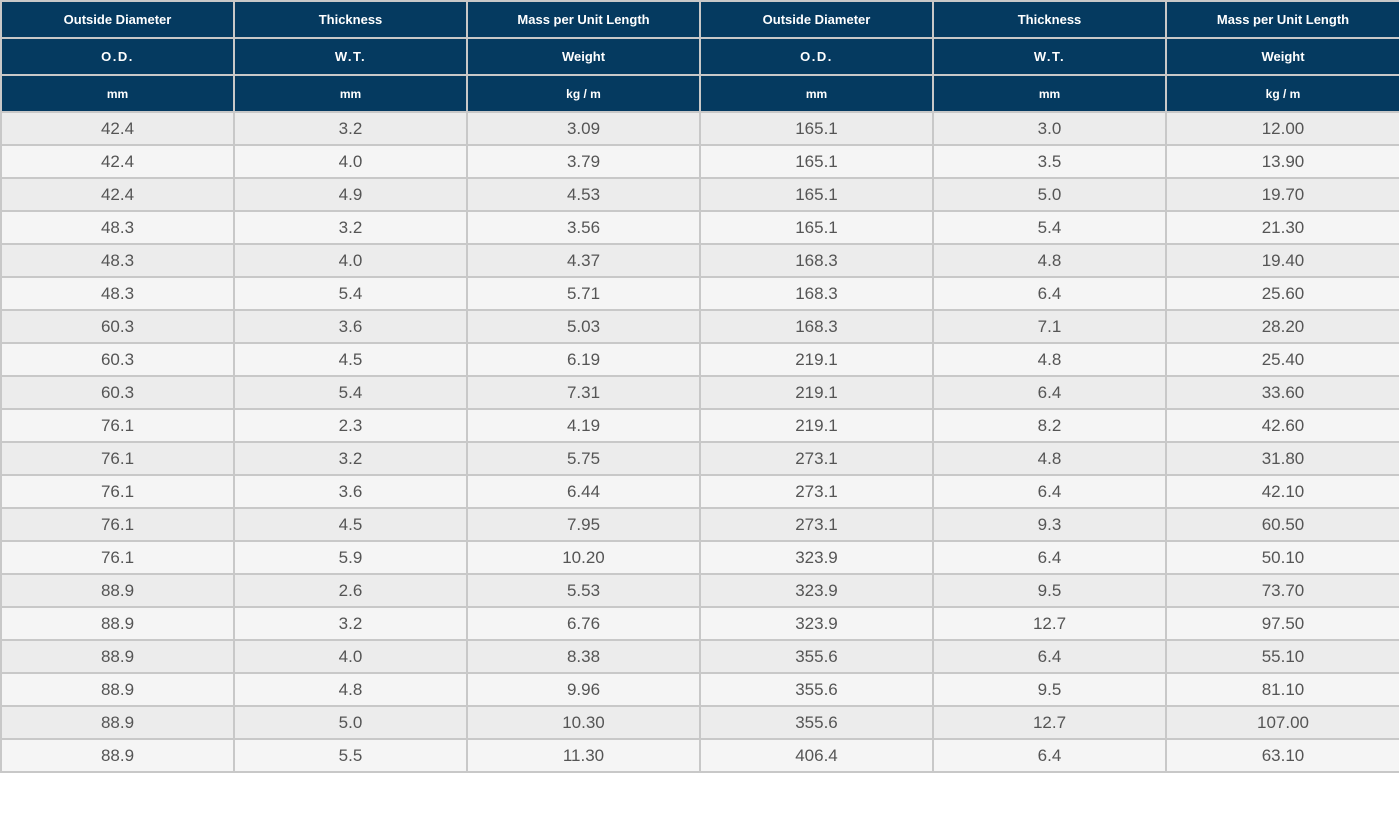  What do you see at coordinates (583, 755) in the screenshot?
I see `table-cell: 11.30` at bounding box center [583, 755].